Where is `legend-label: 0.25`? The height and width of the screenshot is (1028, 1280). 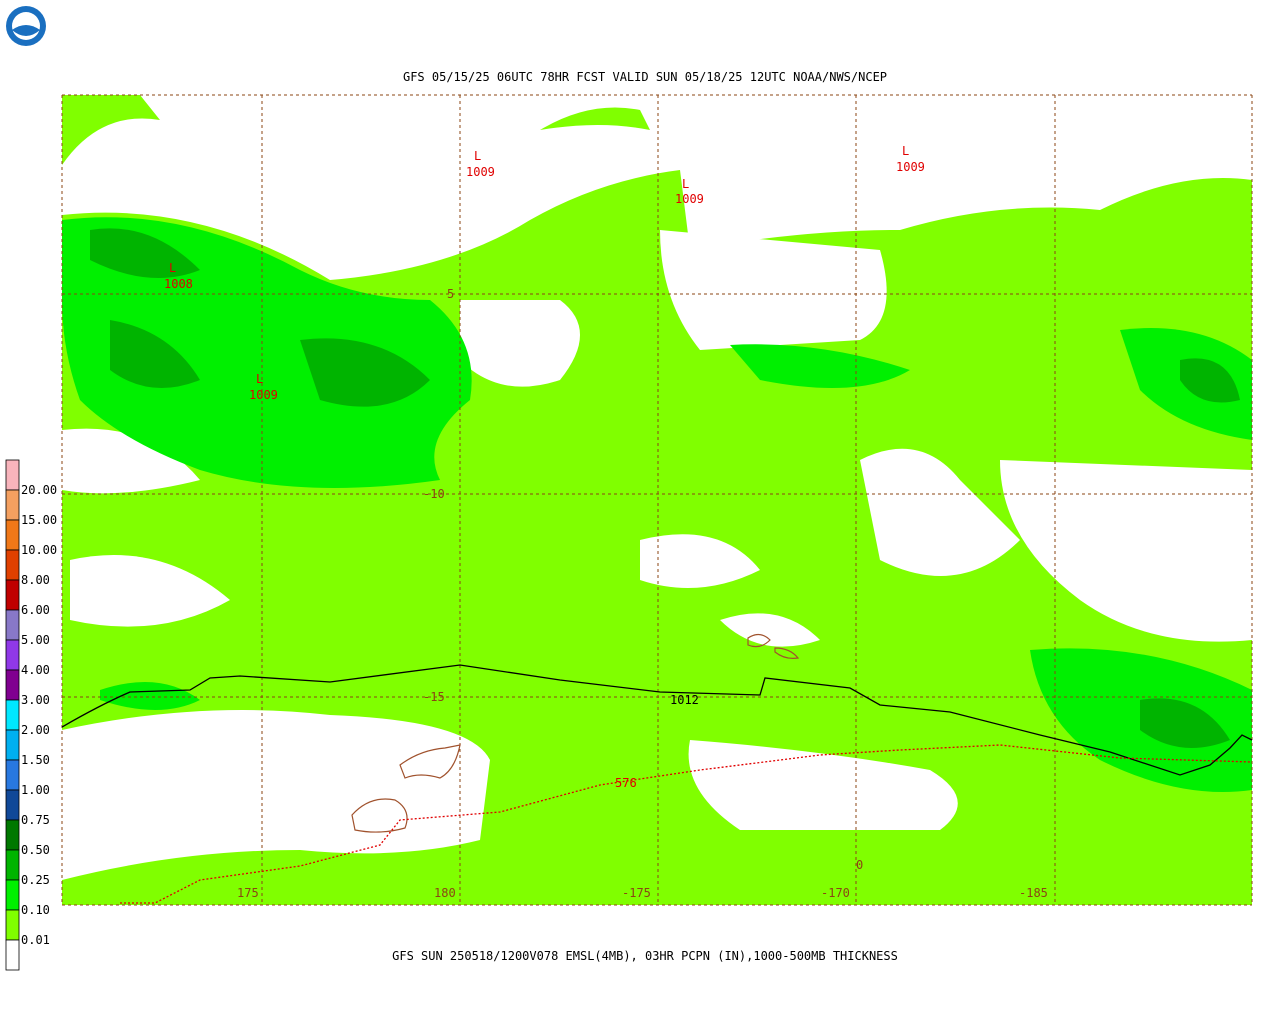 legend-label: 0.25 is located at coordinates (35, 880).